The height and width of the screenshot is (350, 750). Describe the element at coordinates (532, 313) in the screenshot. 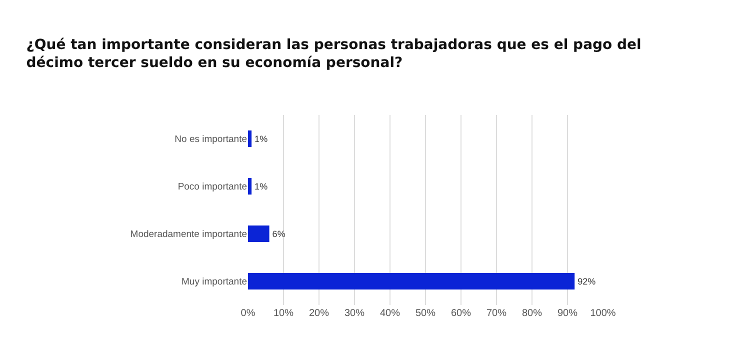

I see `x-tick-label: 80%` at that location.